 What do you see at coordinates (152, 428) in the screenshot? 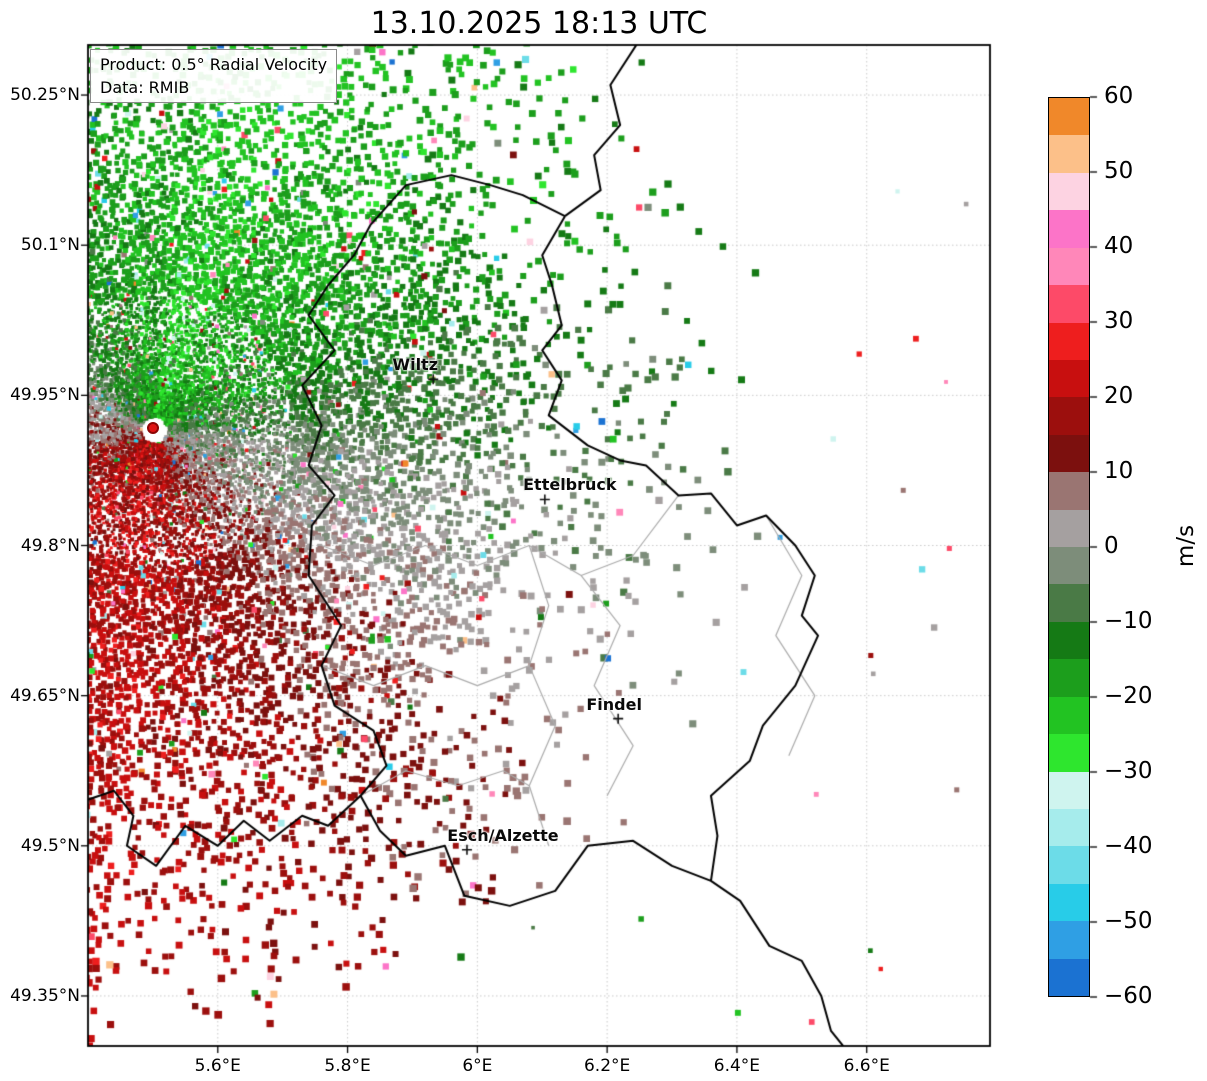
I see `radar-site-marker` at bounding box center [152, 428].